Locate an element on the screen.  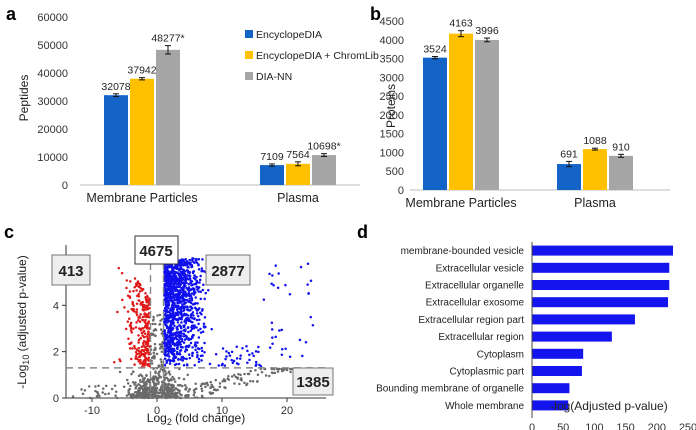
panel-c-y-title-sub: 10 is located at coordinates (26, 360).